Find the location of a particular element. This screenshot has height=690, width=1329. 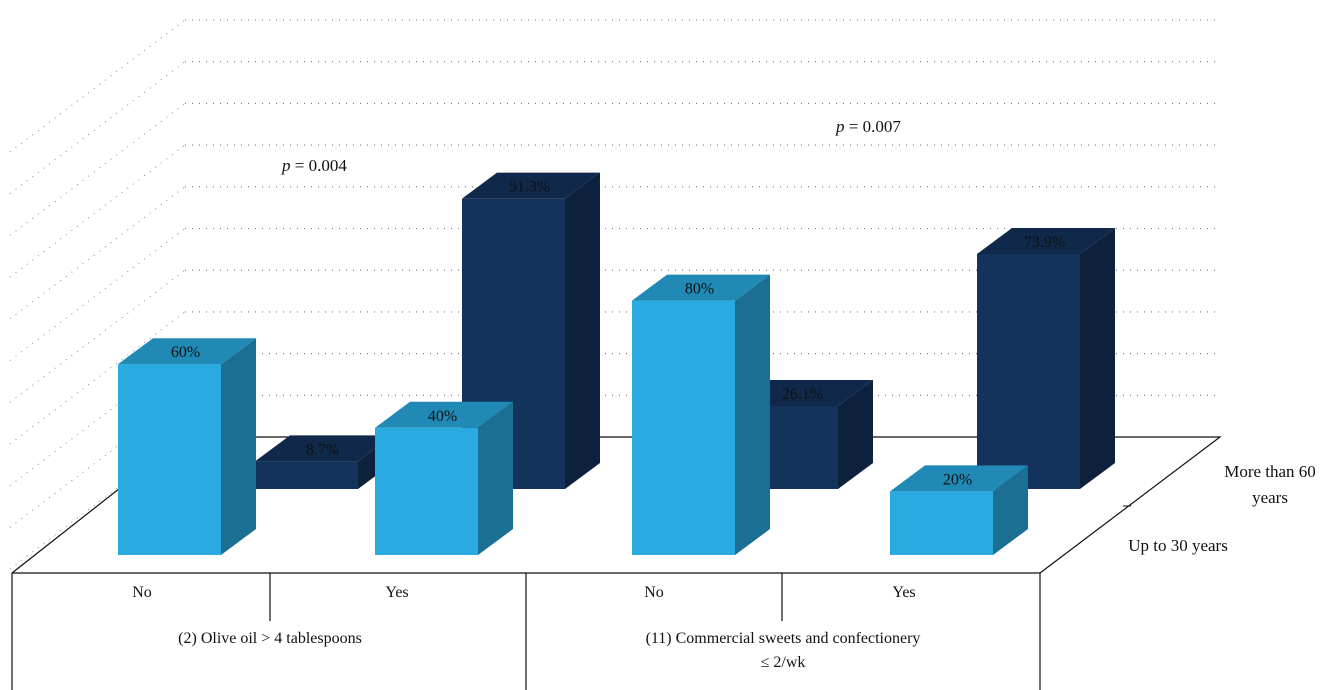

p-value-group-1: p = 0.004 is located at coordinates (314, 165).